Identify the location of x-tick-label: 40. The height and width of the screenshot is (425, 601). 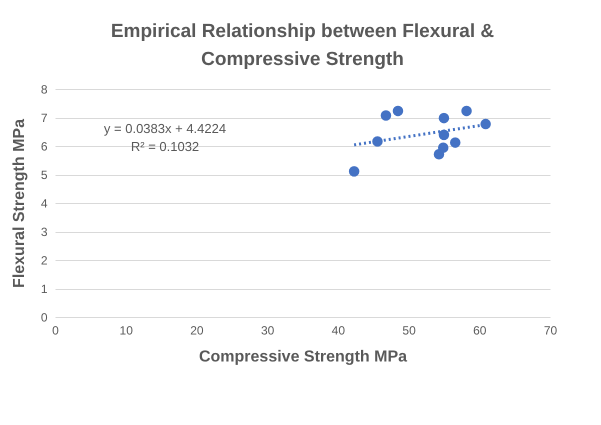
(339, 331).